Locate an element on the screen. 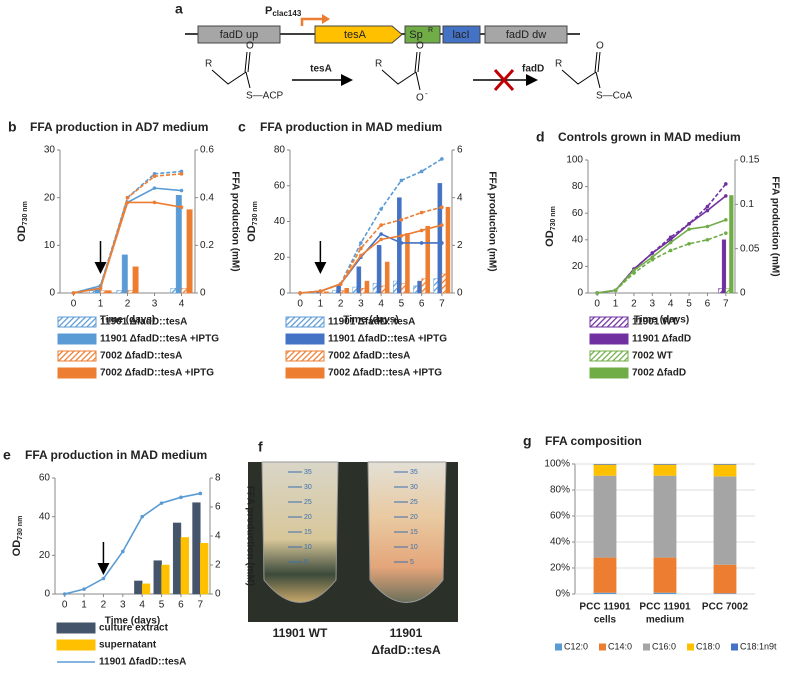 The width and height of the screenshot is (791, 694). scale-label: 20 is located at coordinates (308, 517).